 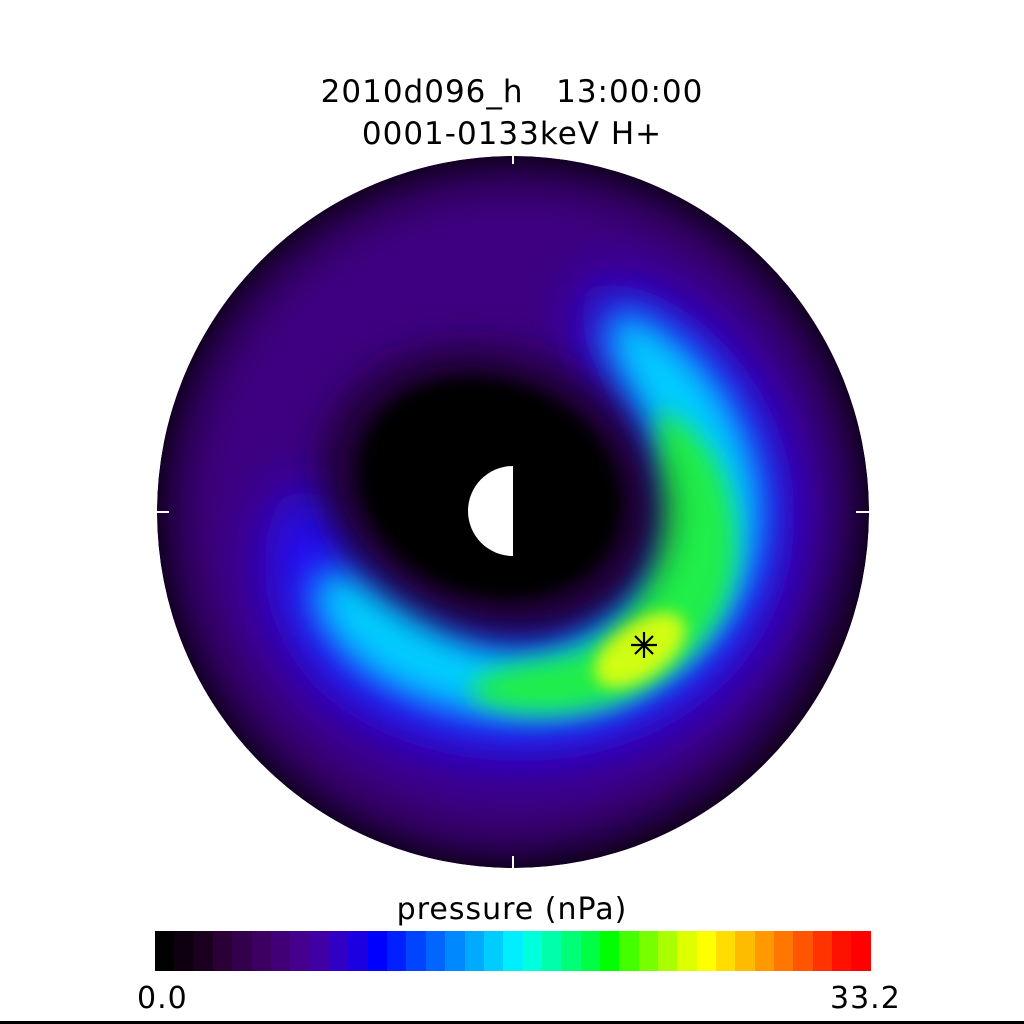 I want to click on colorbar, so click(x=513, y=951).